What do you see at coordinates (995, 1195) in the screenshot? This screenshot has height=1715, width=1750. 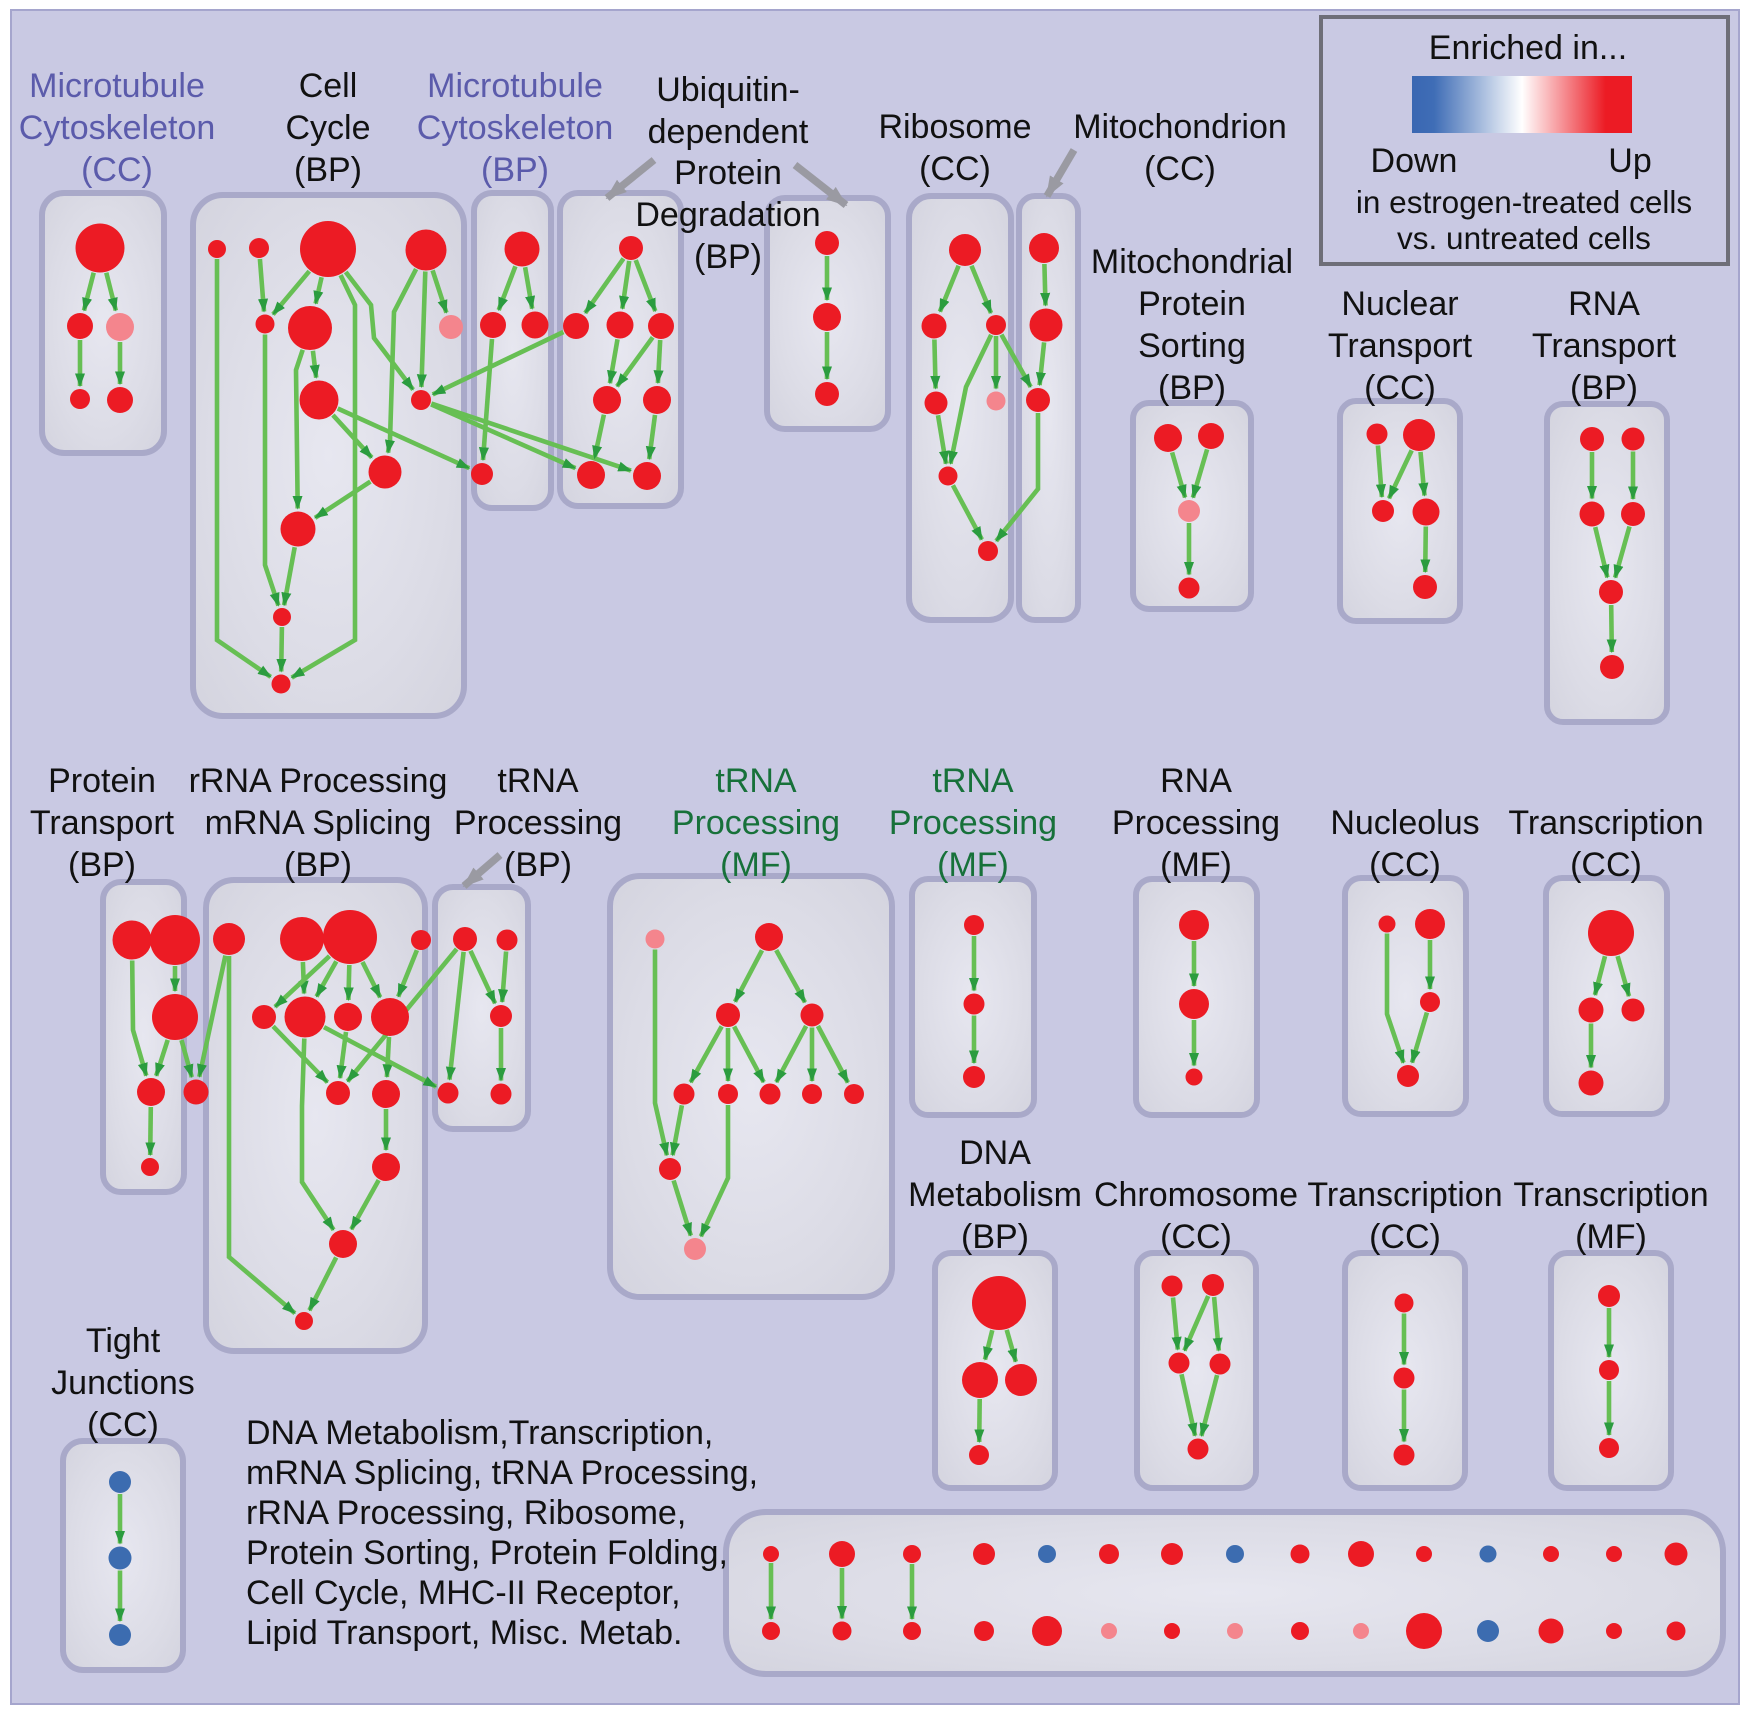 I see `svg-text: Metabolism` at bounding box center [995, 1195].